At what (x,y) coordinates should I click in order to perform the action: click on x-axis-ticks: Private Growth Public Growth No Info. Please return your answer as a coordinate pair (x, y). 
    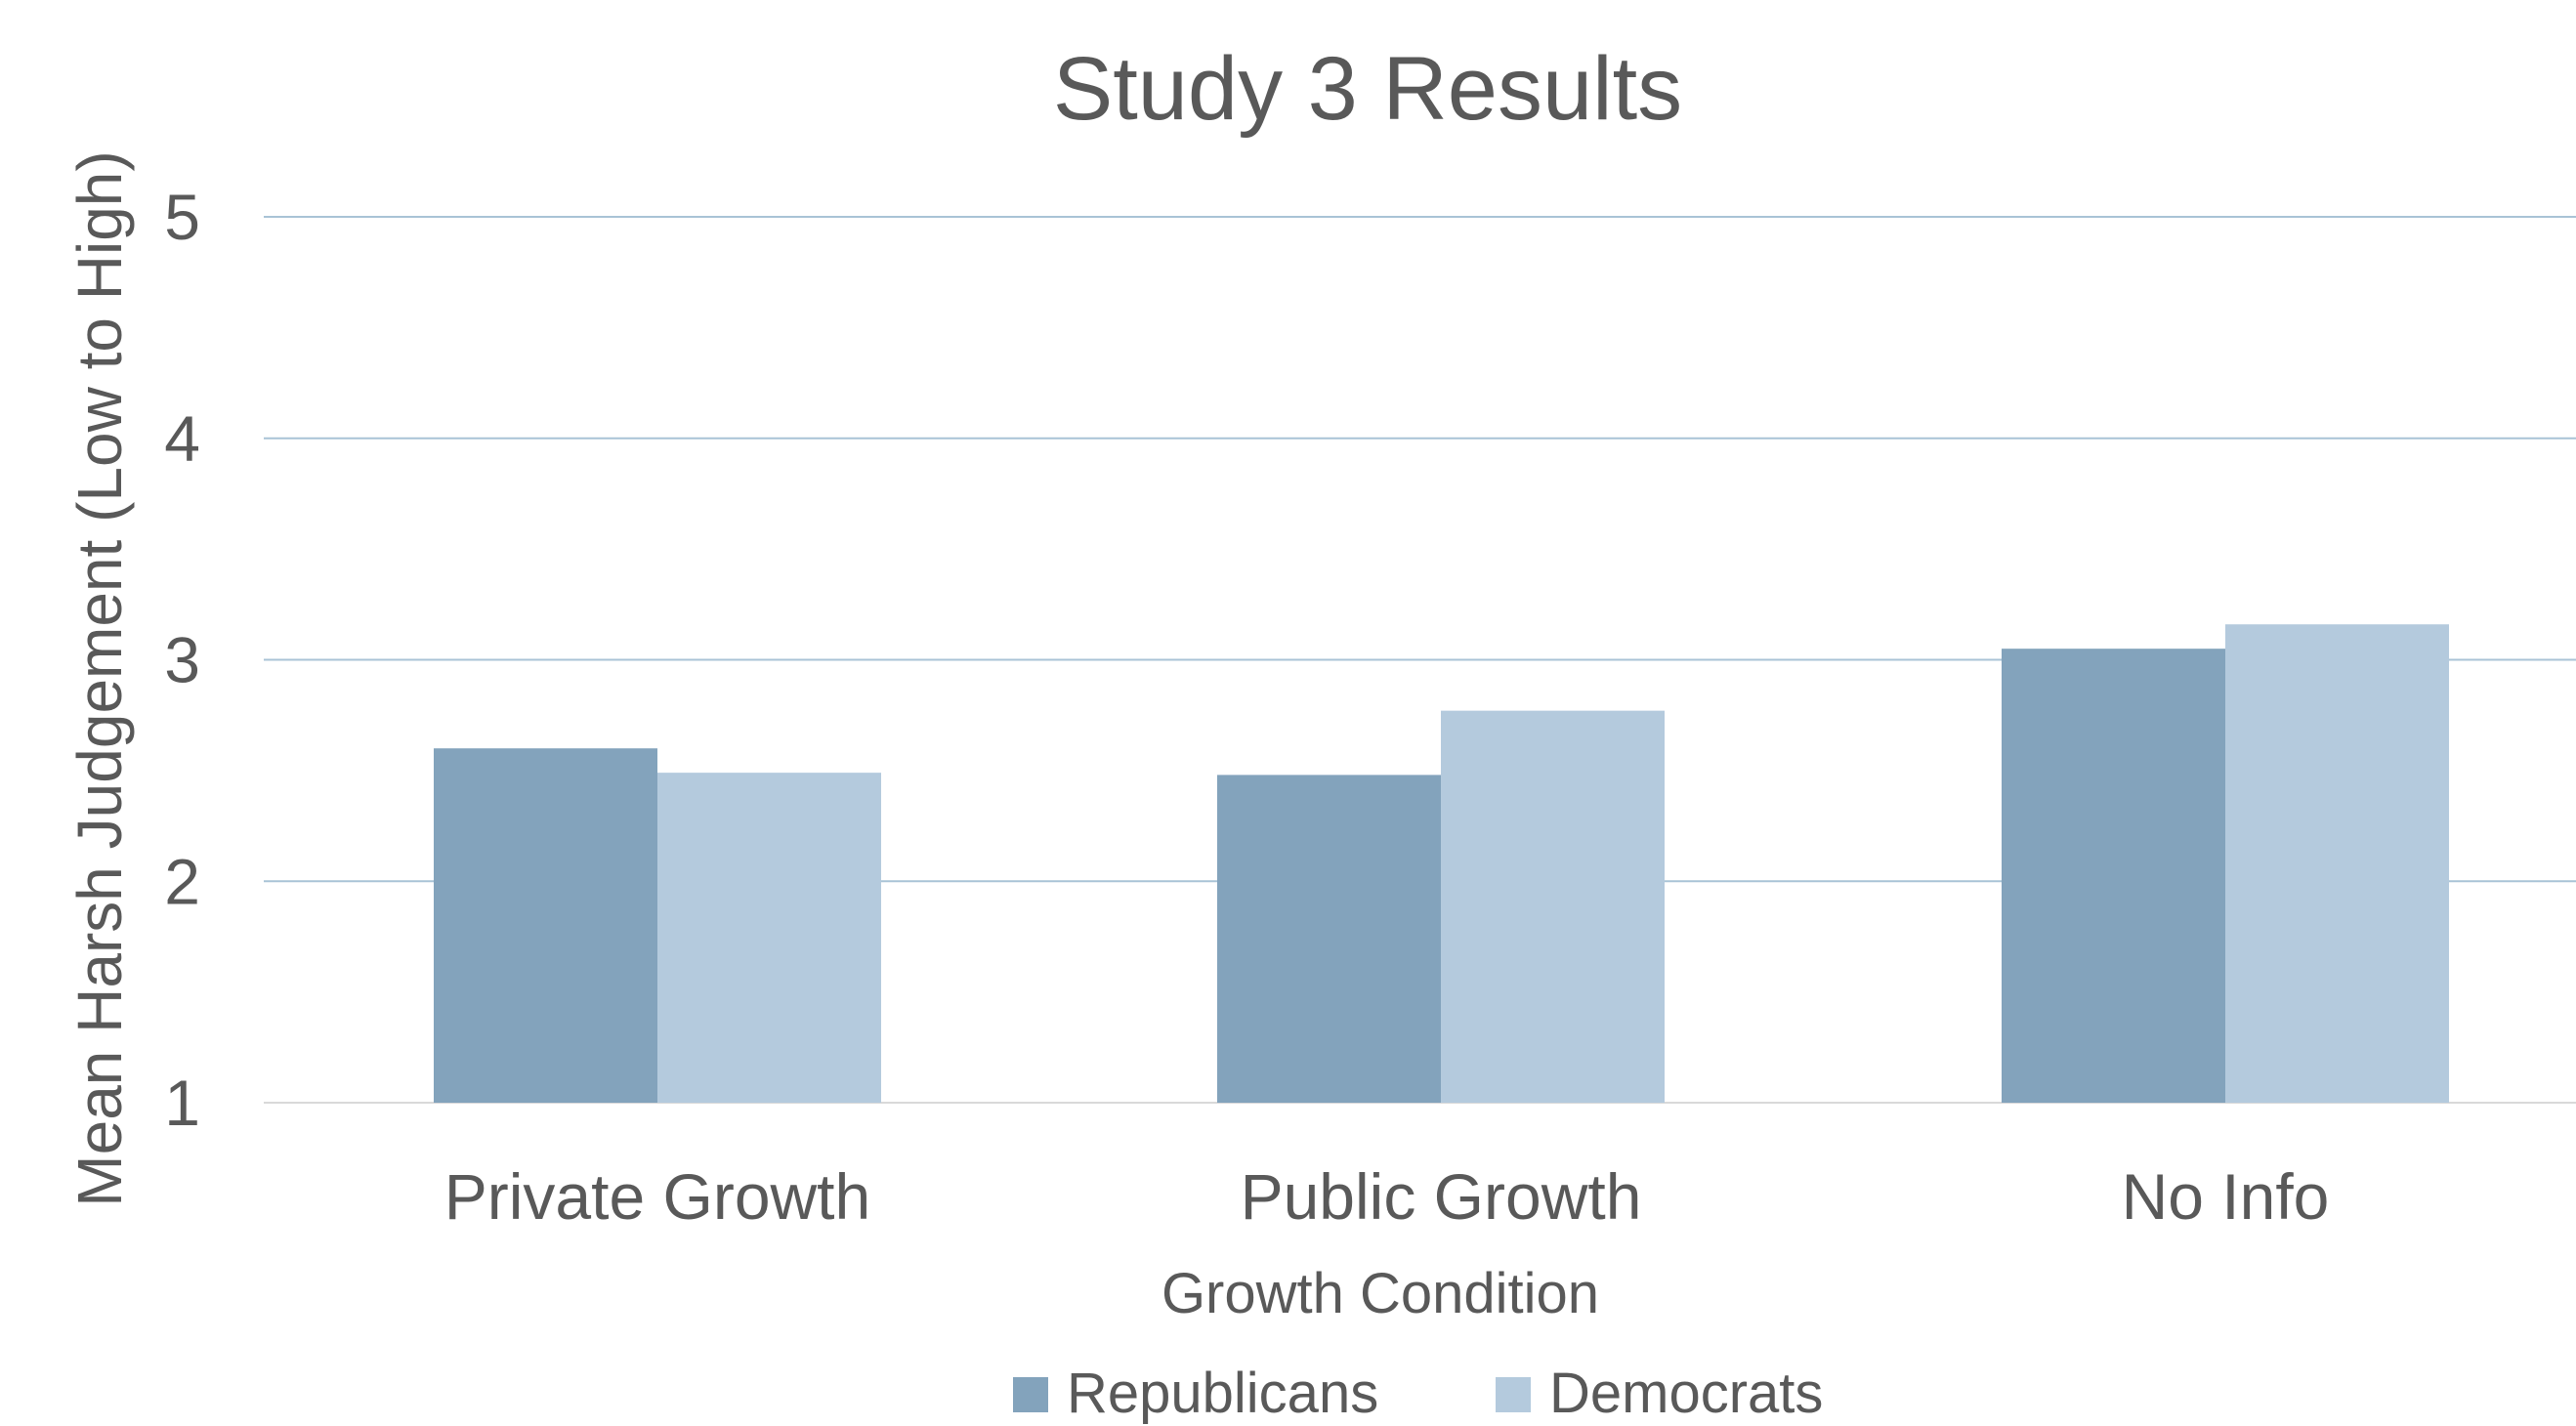
    Looking at the image, I should click on (1387, 1196).